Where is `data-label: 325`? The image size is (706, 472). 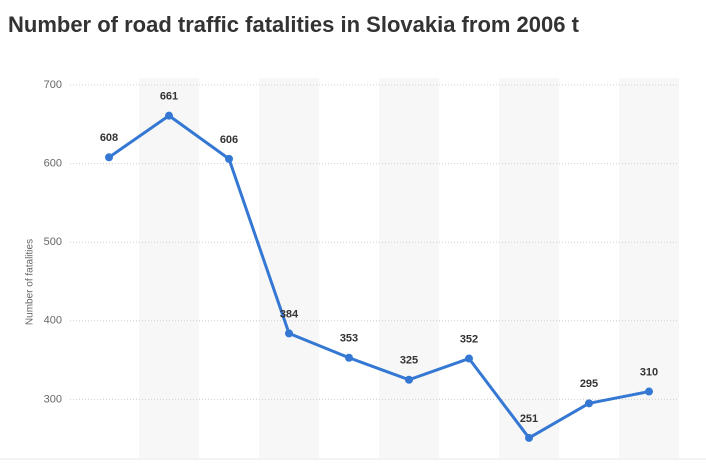
data-label: 325 is located at coordinates (409, 361).